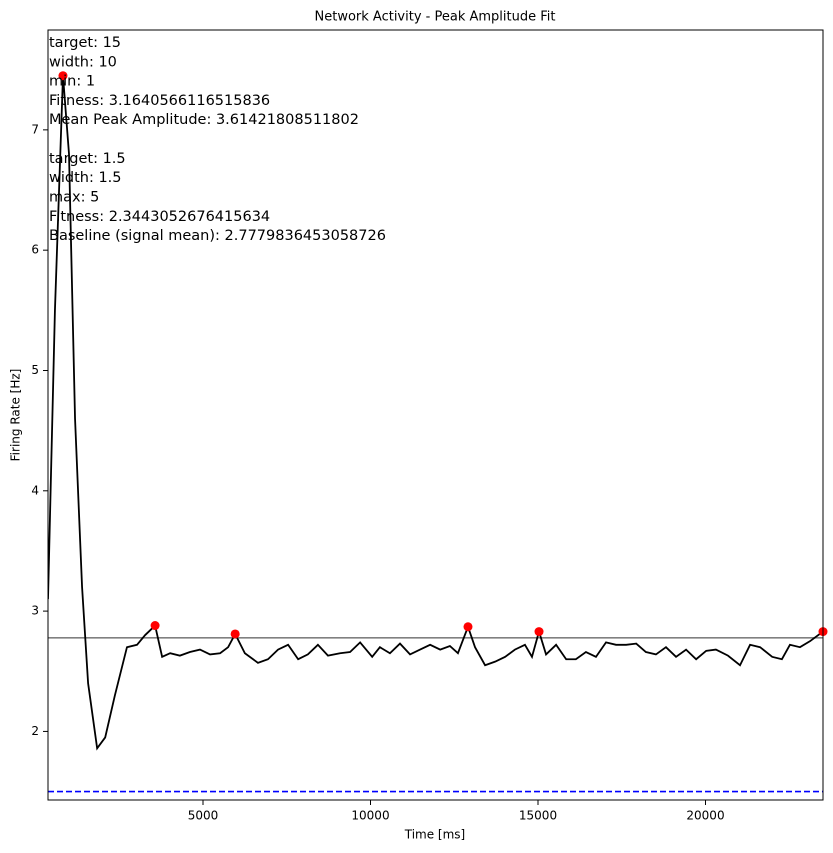  What do you see at coordinates (16, 415) in the screenshot?
I see `y-axis-label: Firing Rate [Hz]` at bounding box center [16, 415].